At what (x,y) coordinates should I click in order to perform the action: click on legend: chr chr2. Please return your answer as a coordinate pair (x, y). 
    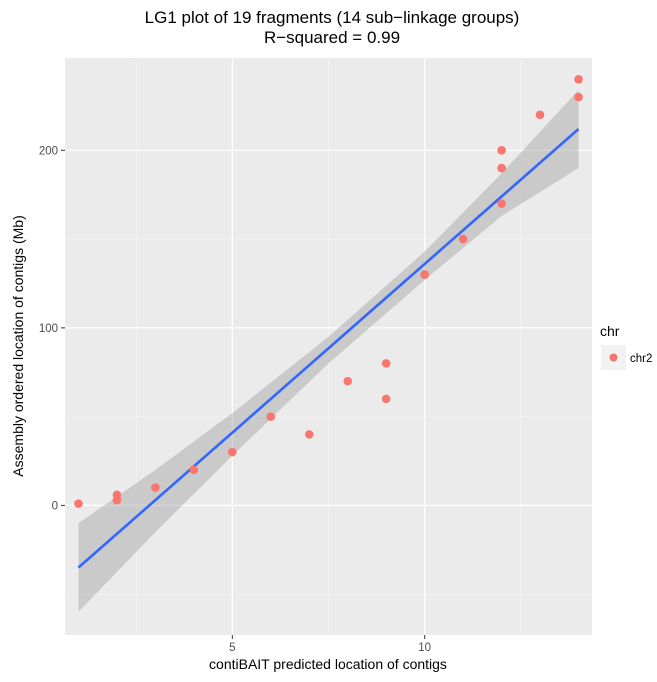
    Looking at the image, I should click on (626, 346).